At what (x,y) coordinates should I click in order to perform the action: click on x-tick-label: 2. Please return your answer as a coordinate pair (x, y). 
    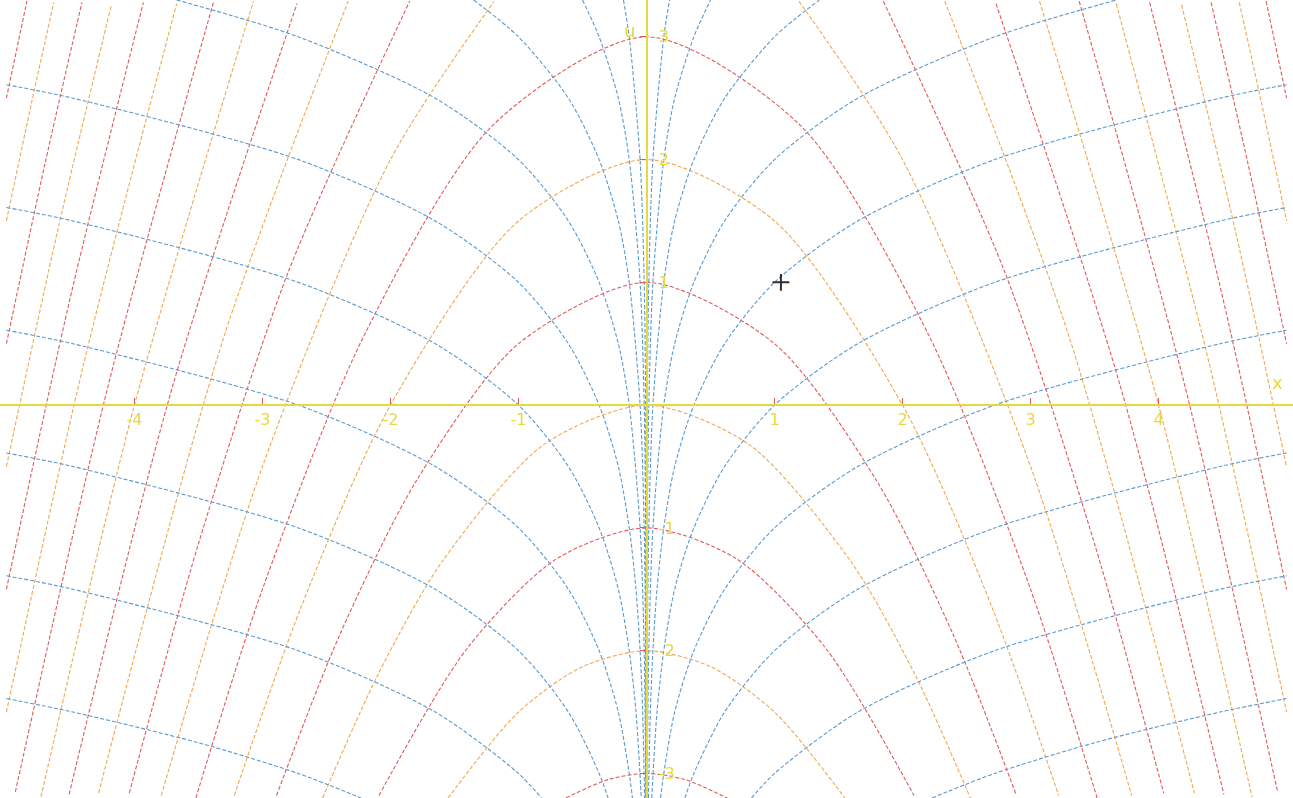
    Looking at the image, I should click on (902, 420).